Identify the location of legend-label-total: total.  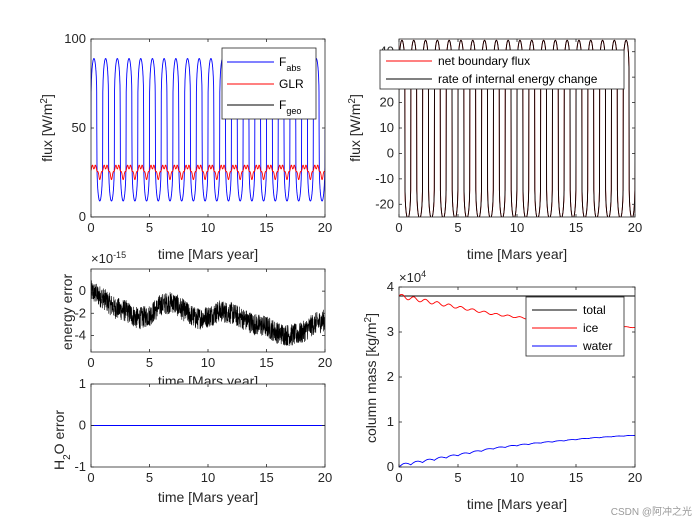
(594, 310).